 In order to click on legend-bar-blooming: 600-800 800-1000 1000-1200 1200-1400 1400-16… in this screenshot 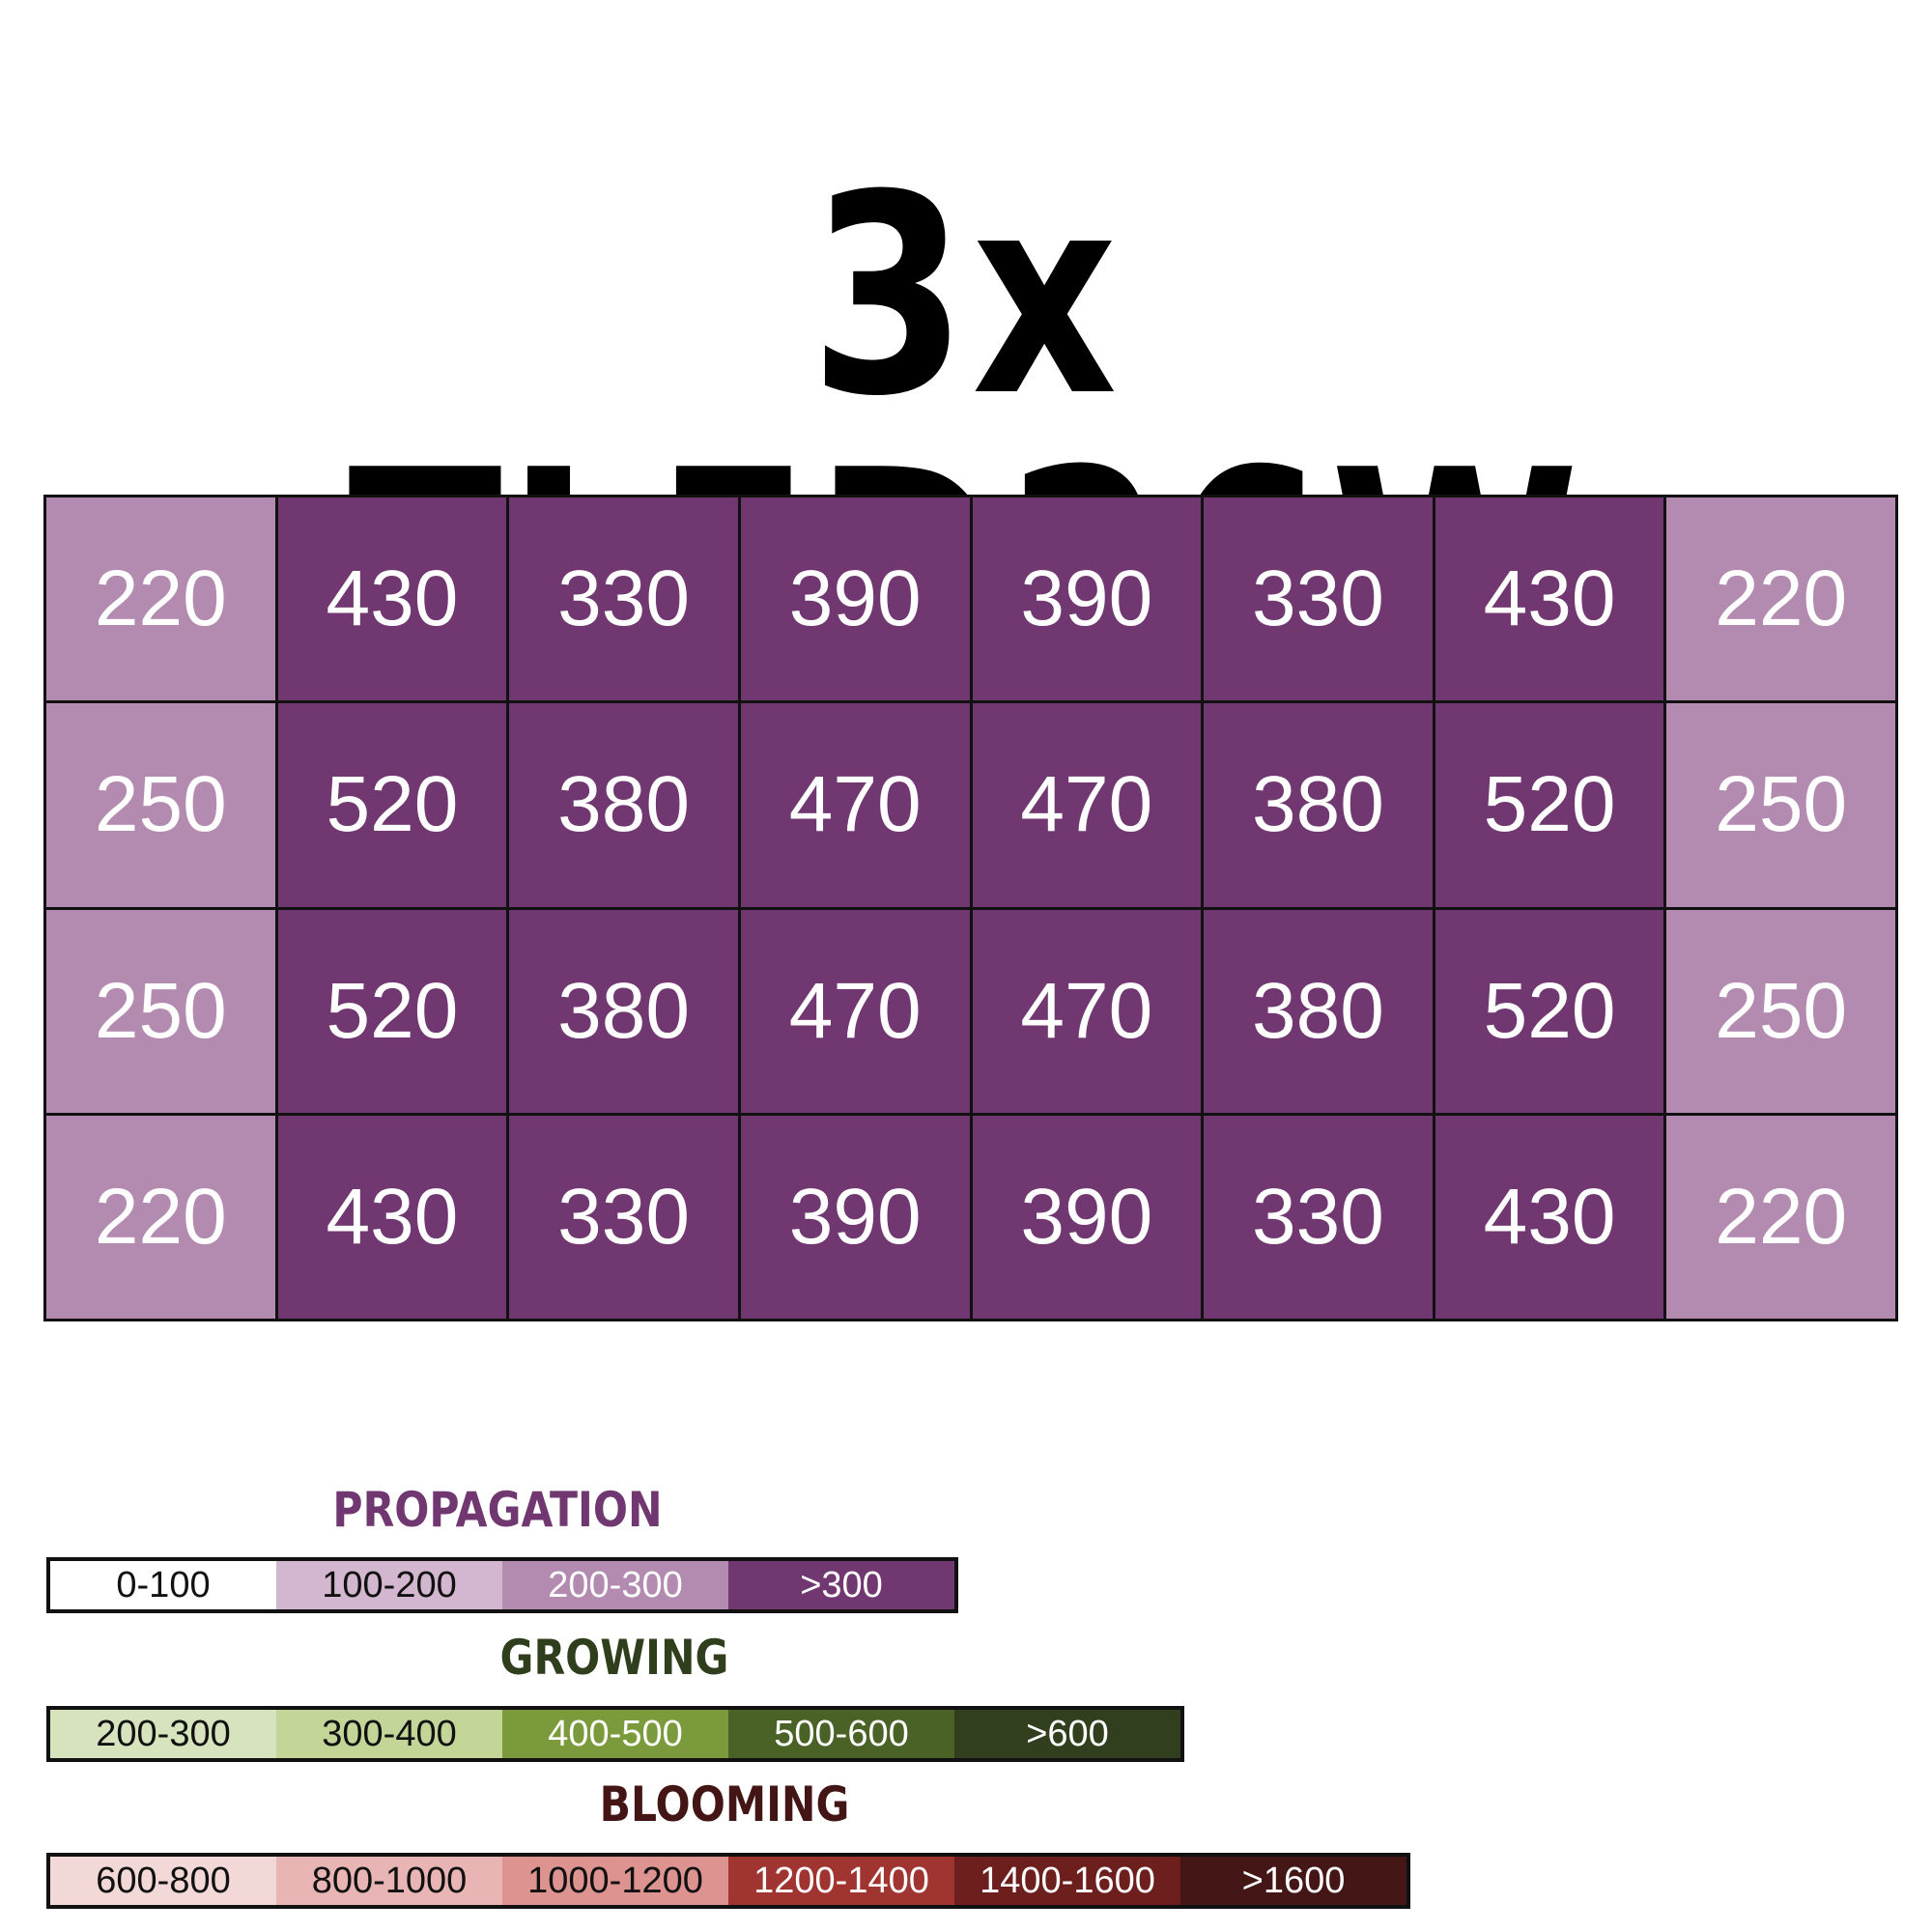, I will do `click(728, 1881)`.